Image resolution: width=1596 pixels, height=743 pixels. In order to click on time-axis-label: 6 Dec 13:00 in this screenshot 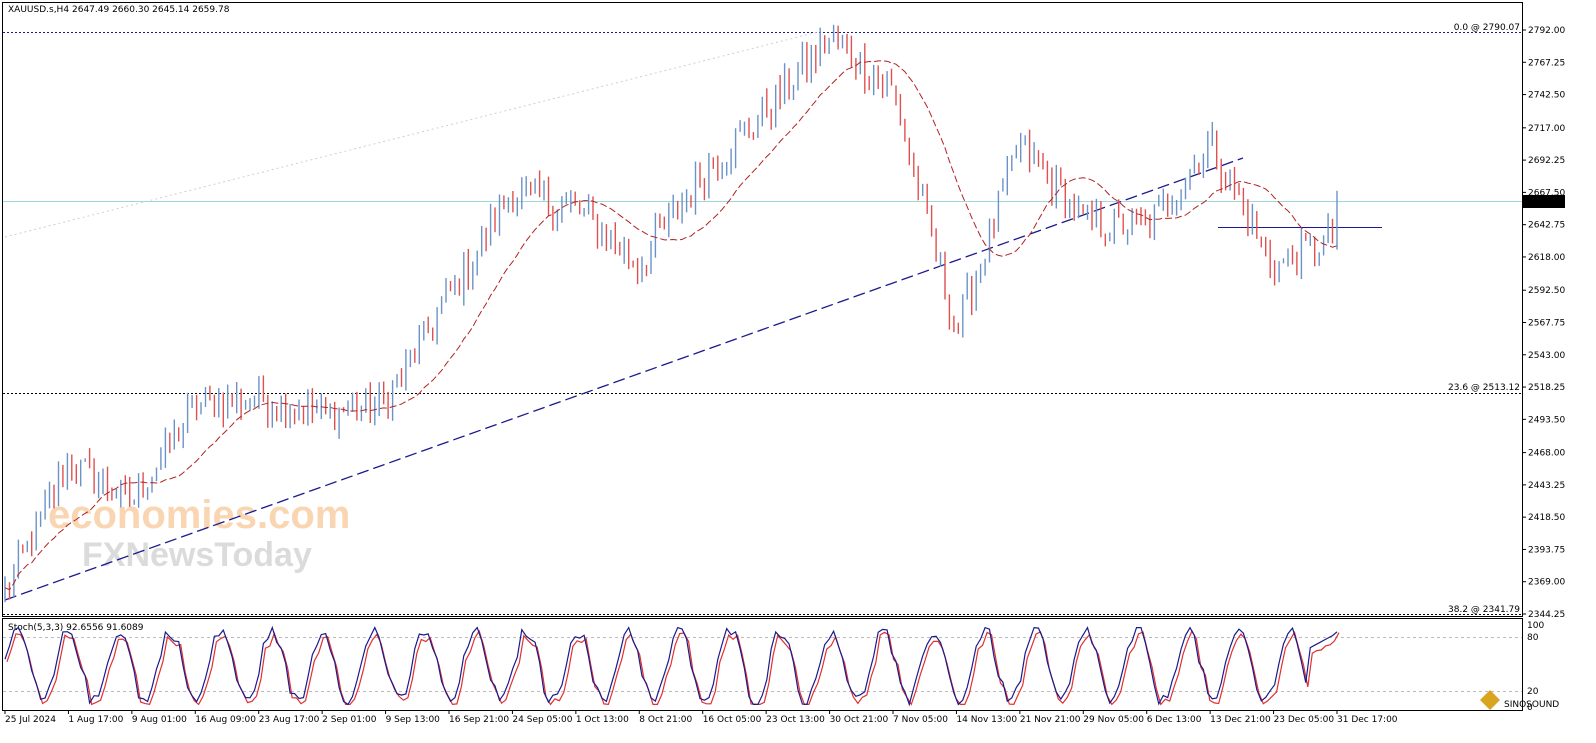, I will do `click(1174, 720)`.